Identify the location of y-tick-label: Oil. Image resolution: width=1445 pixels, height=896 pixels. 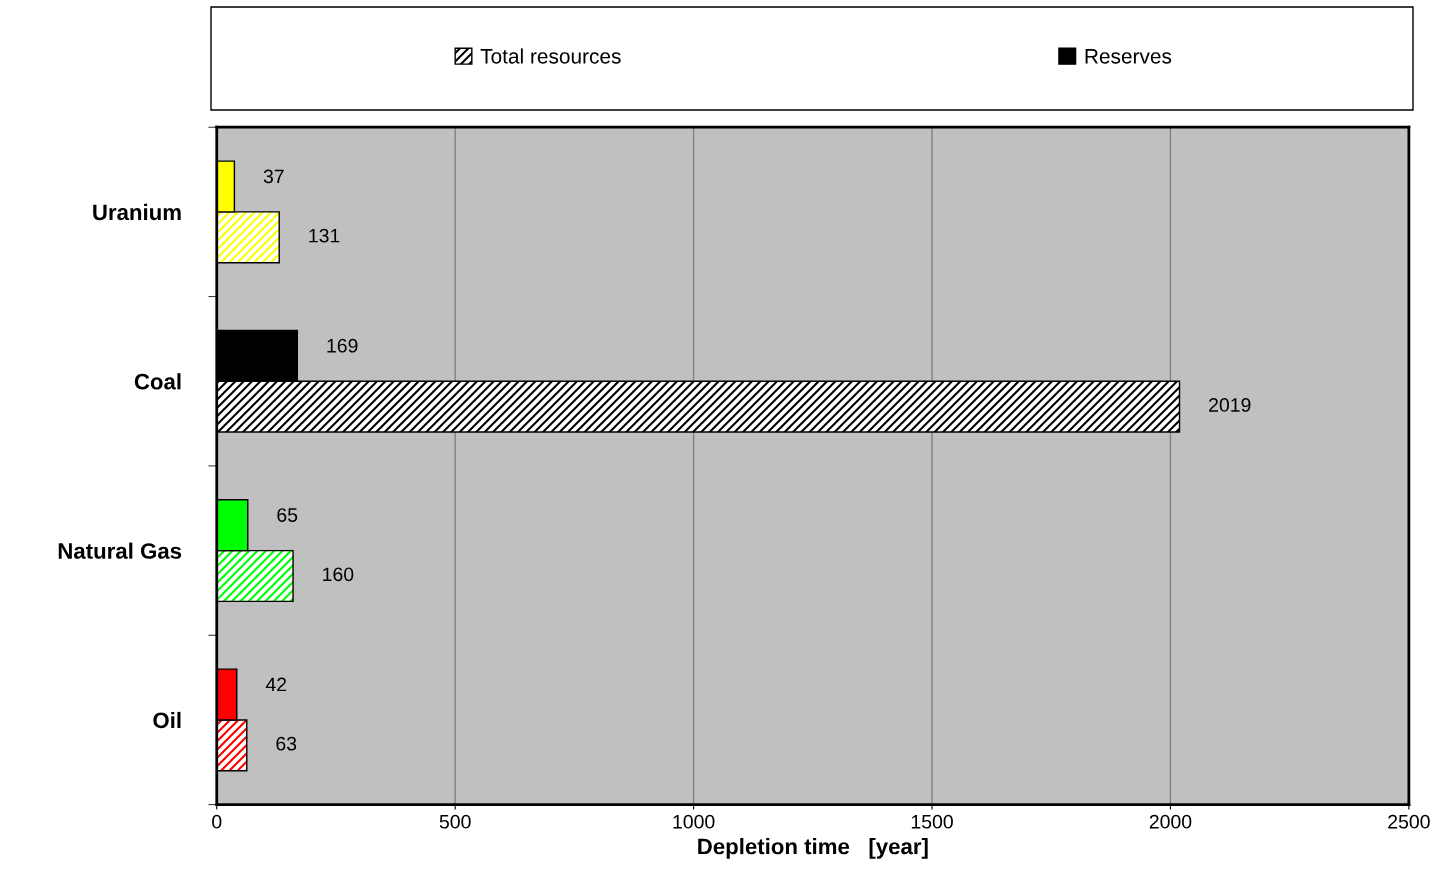
(167, 720).